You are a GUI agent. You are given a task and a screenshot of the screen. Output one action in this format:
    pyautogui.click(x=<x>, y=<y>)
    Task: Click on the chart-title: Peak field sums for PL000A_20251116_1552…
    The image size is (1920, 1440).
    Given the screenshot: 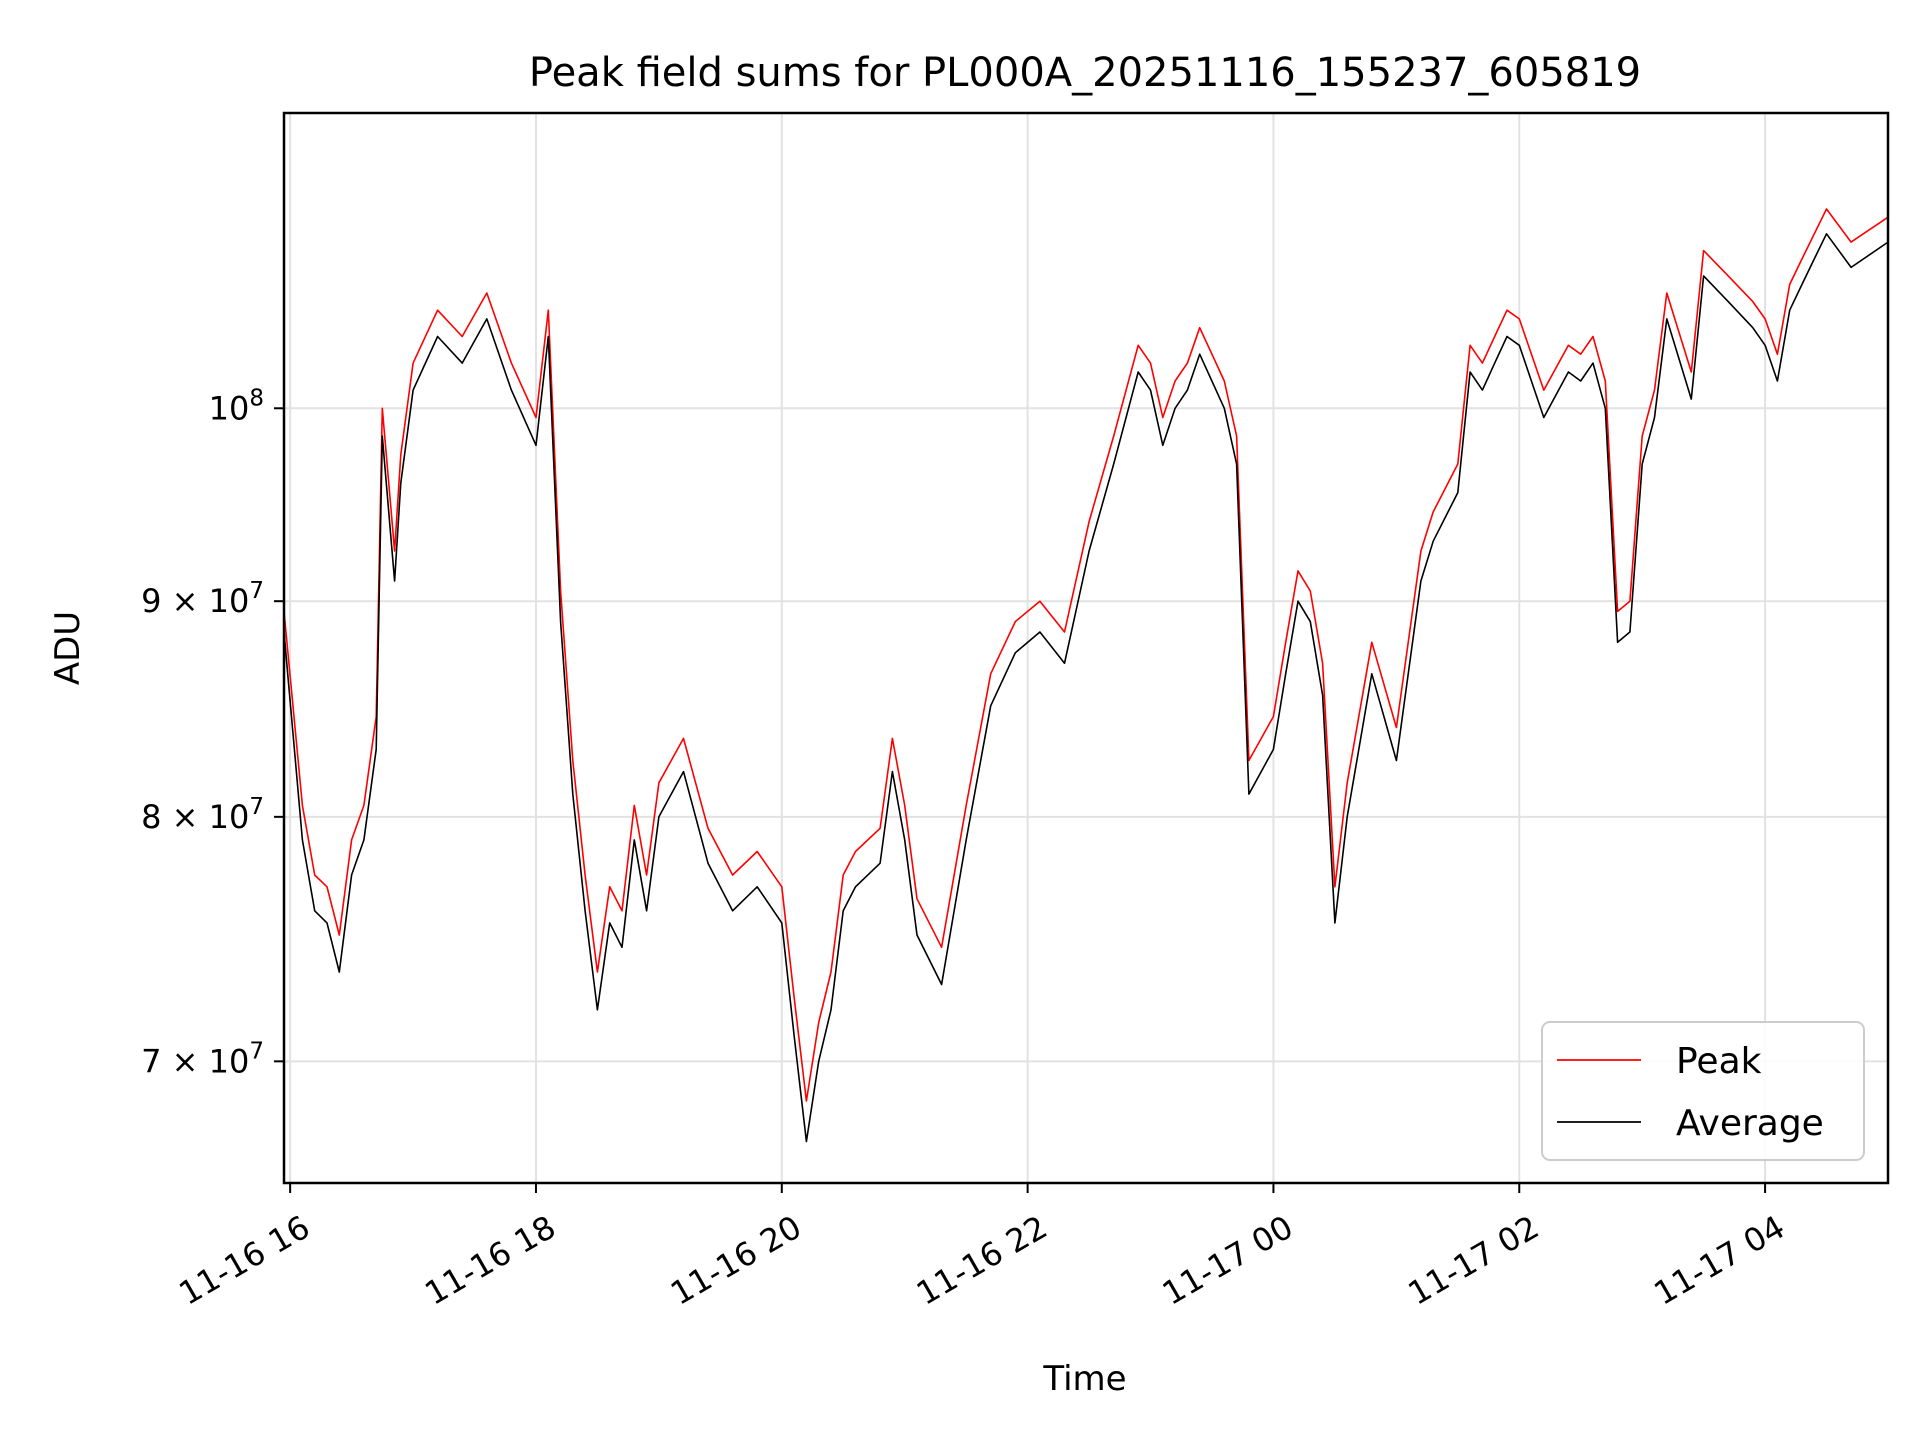 What is the action you would take?
    pyautogui.click(x=1085, y=73)
    